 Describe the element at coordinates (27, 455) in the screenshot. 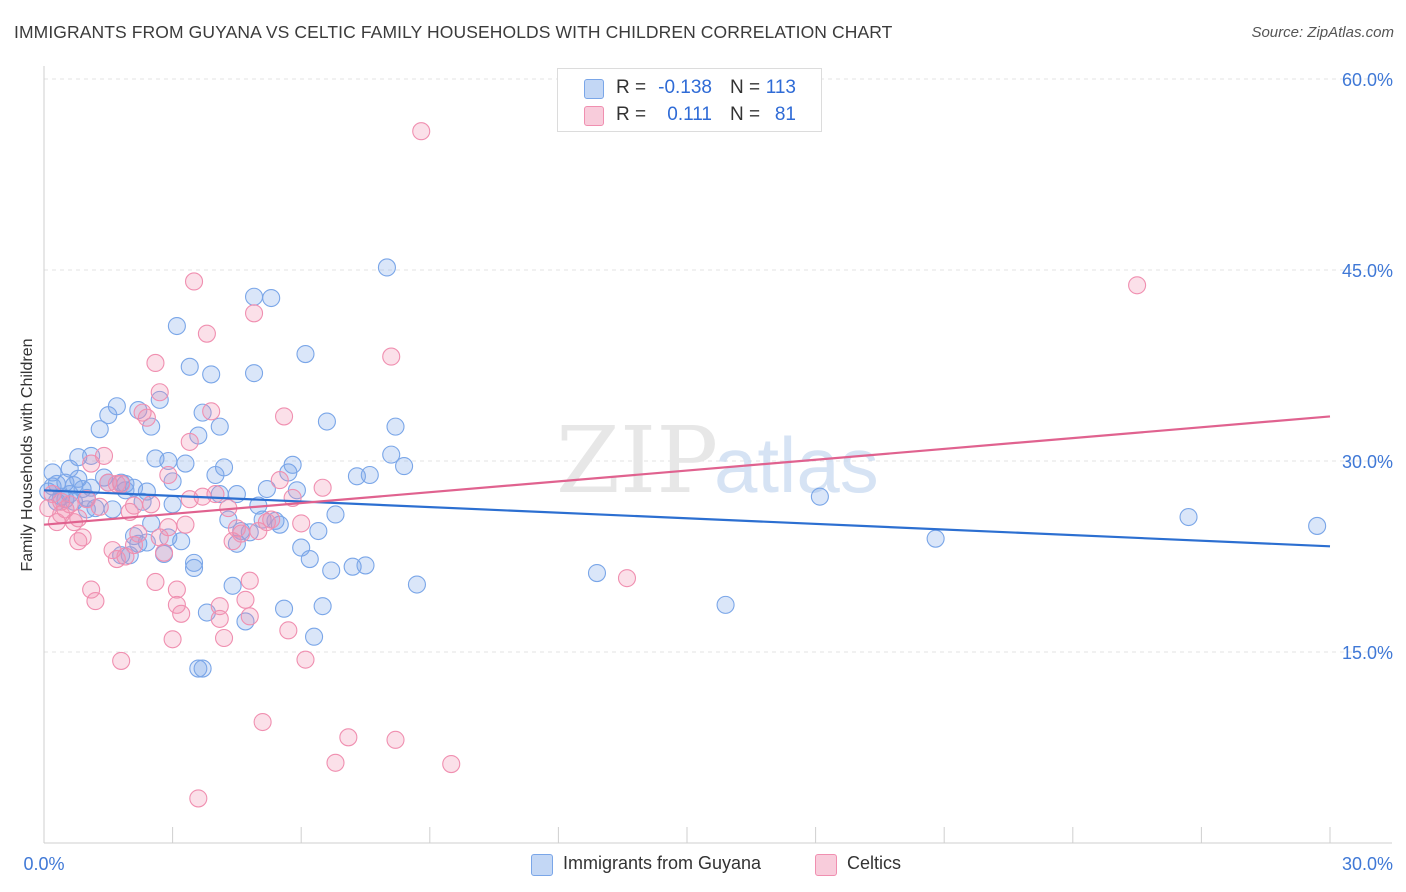

I see `y-axis-label: Family Households with Children` at that location.